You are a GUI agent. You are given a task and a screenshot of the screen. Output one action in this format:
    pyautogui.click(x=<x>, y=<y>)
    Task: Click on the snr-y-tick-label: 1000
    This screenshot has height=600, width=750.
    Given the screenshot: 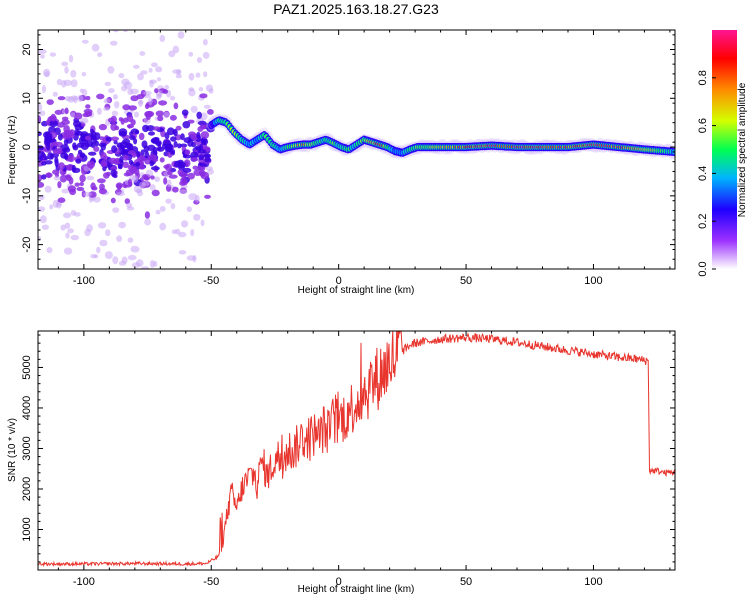 What is the action you would take?
    pyautogui.click(x=27, y=529)
    